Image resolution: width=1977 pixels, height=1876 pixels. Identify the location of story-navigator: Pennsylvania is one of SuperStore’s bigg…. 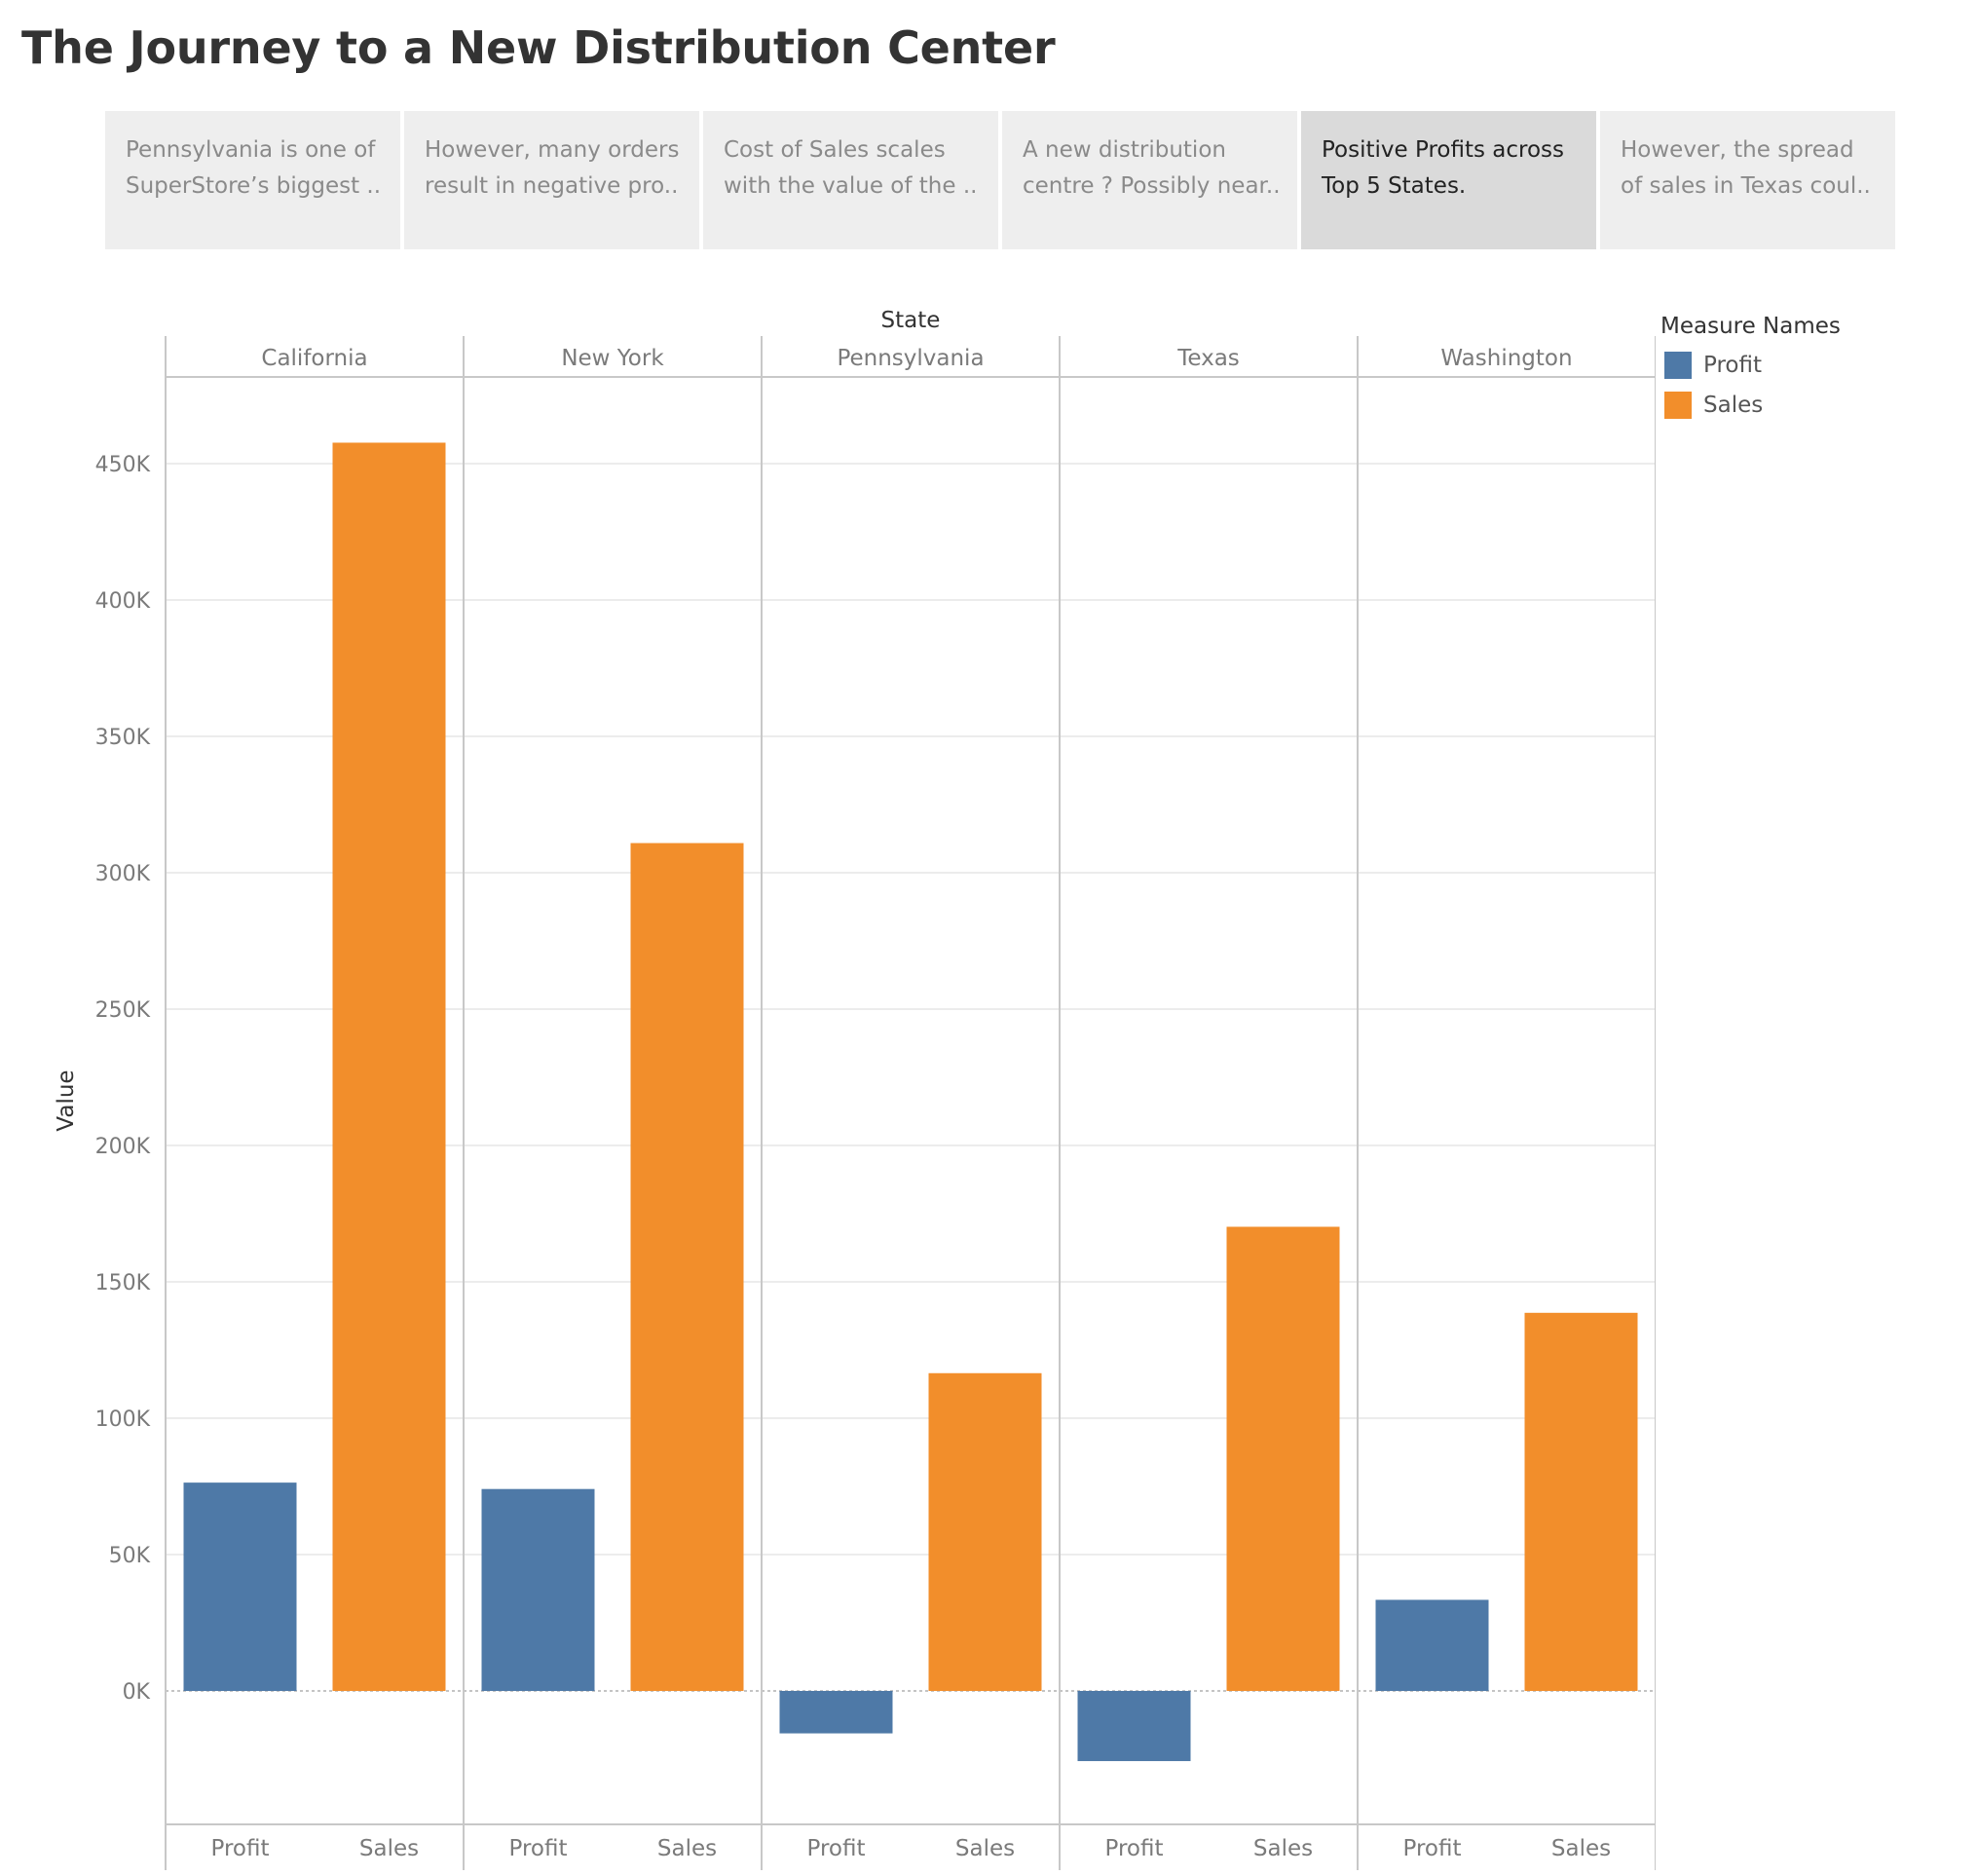
(1002, 180).